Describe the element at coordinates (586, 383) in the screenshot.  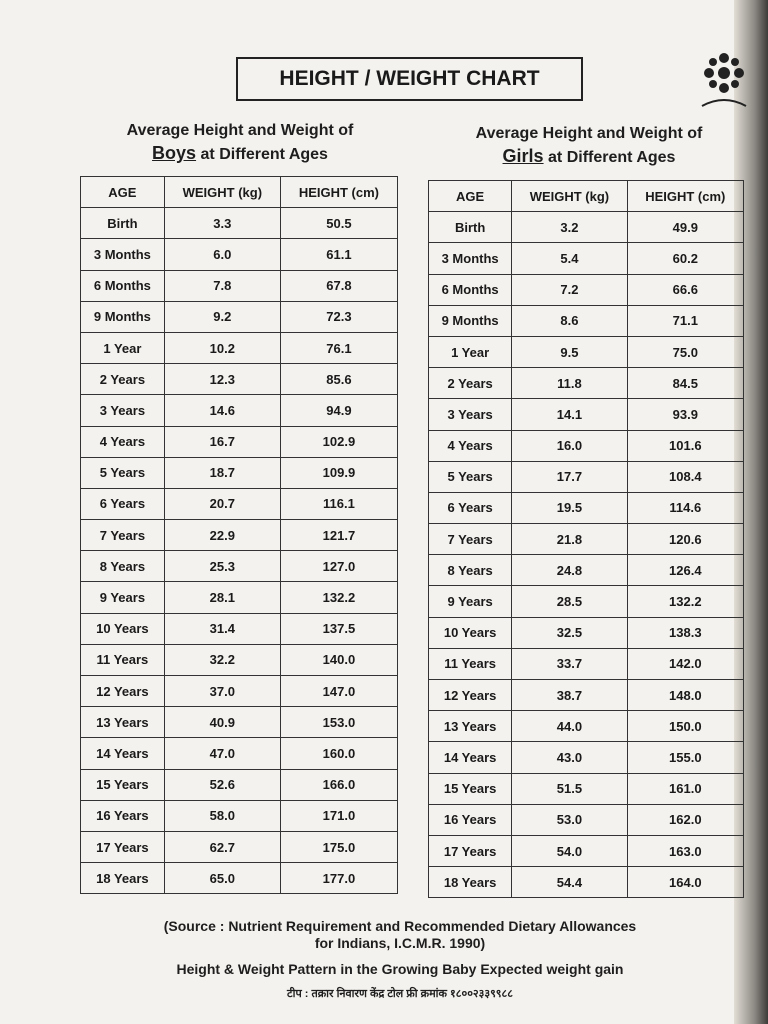
I see `table-row: 2 Years 11.8 84.5` at that location.